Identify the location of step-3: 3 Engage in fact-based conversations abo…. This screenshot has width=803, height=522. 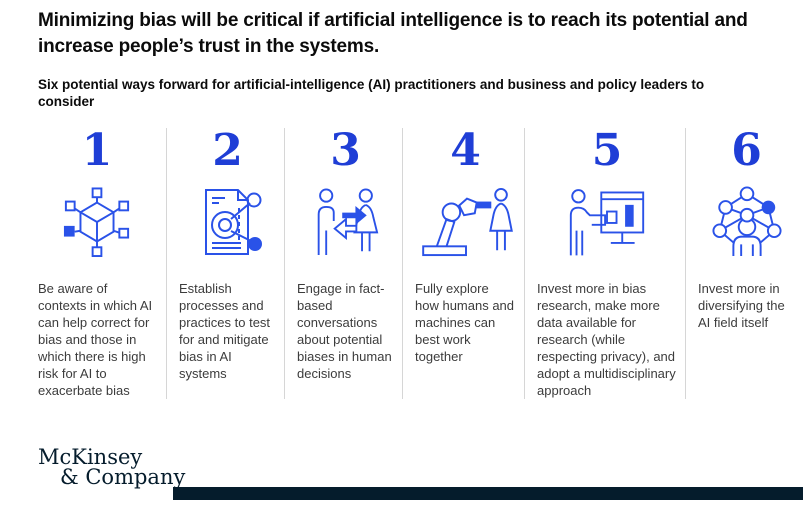
(343, 263).